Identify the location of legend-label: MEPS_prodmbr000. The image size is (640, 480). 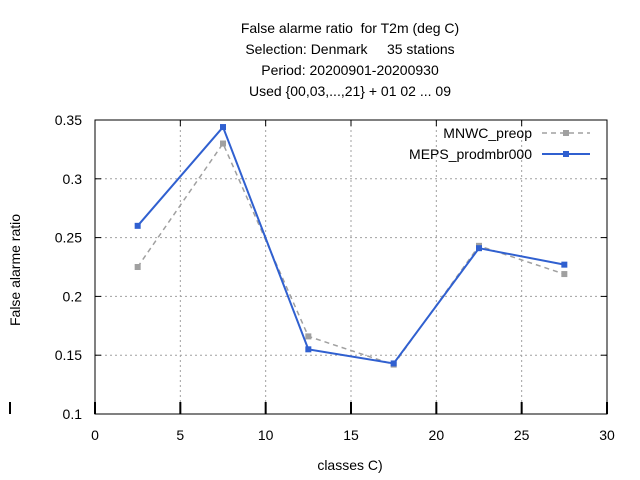
(470, 154).